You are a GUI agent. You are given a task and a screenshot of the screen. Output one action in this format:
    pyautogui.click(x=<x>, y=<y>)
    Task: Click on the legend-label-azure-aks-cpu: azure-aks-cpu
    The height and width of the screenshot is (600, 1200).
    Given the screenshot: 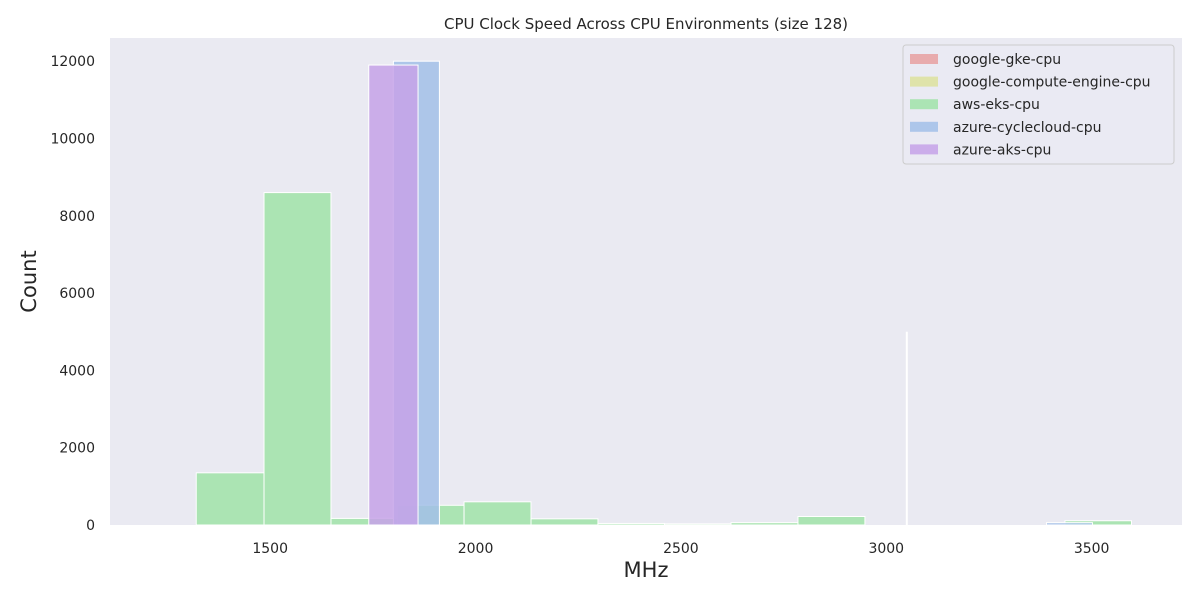 What is the action you would take?
    pyautogui.click(x=1002, y=150)
    